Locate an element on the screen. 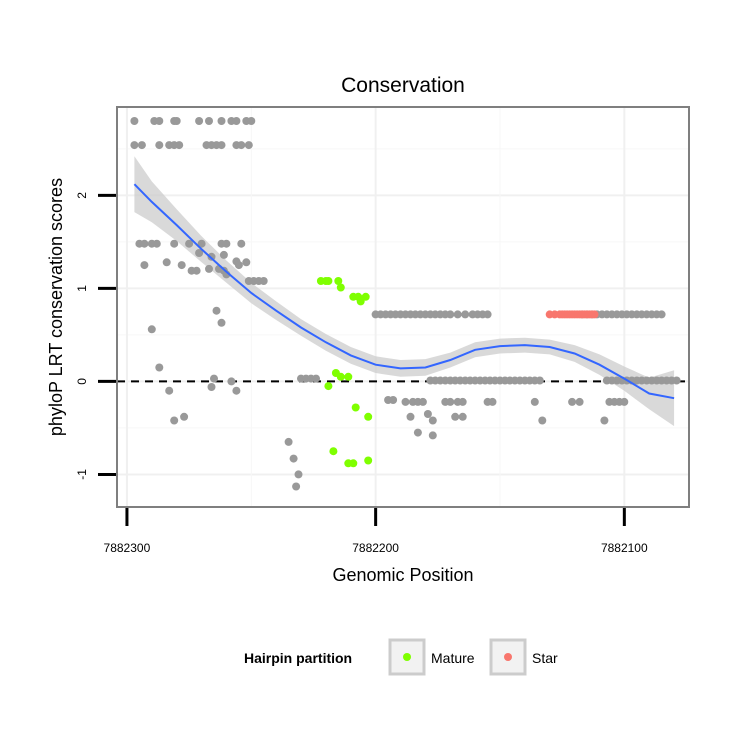 Image resolution: width=750 pixels, height=750 pixels. legend-label-mature: Mature is located at coordinates (453, 658).